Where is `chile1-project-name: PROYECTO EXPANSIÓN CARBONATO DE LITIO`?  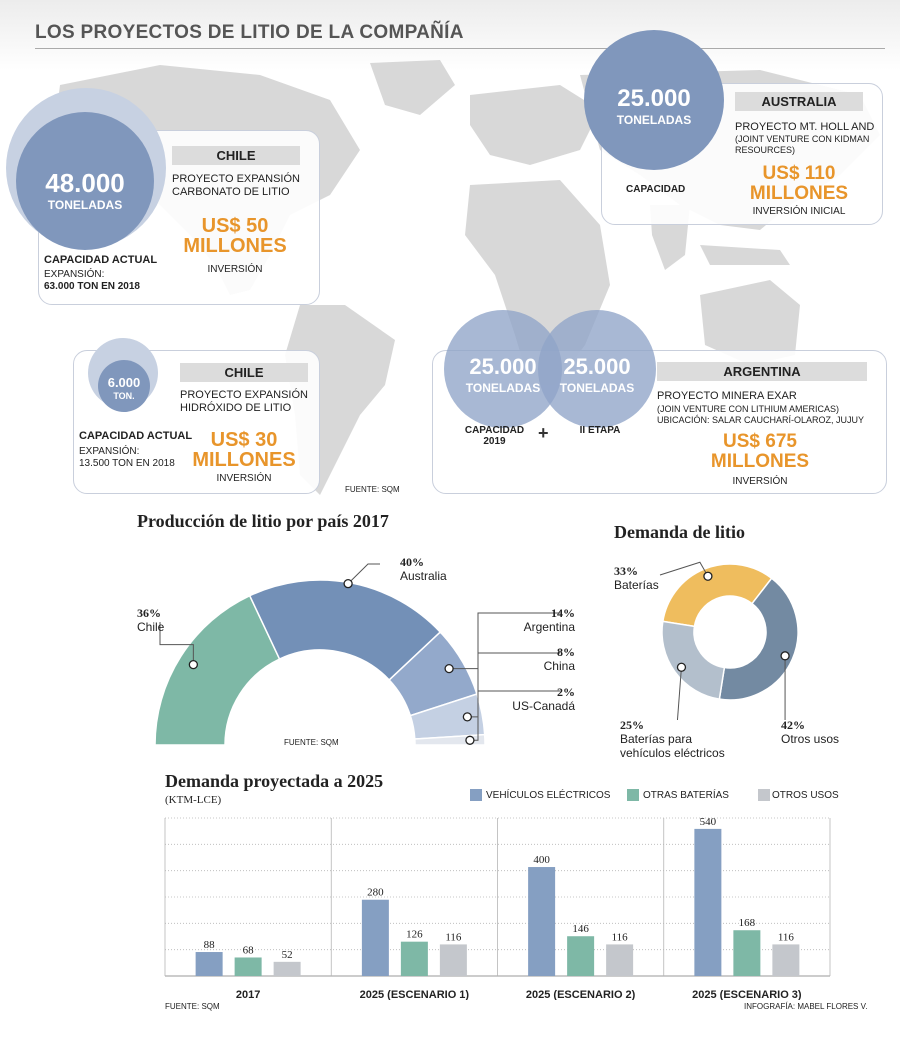
chile1-project-name: PROYECTO EXPANSIÓN CARBONATO DE LITIO is located at coordinates (236, 185).